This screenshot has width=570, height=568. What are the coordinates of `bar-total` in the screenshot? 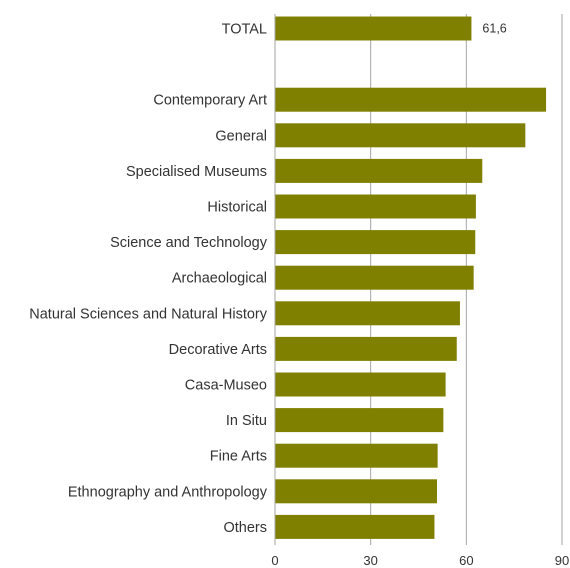 It's located at (373, 28).